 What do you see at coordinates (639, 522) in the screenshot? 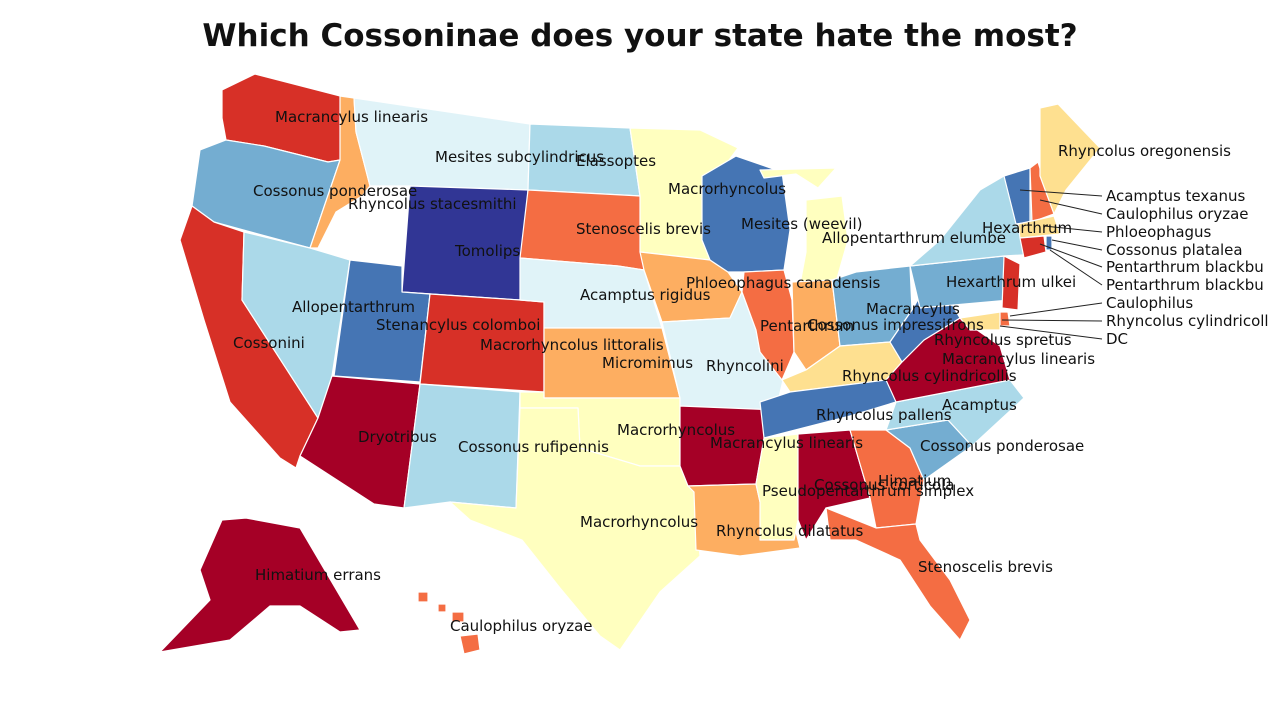
I see `state-label-tx: Macrorhyncolus` at bounding box center [639, 522].